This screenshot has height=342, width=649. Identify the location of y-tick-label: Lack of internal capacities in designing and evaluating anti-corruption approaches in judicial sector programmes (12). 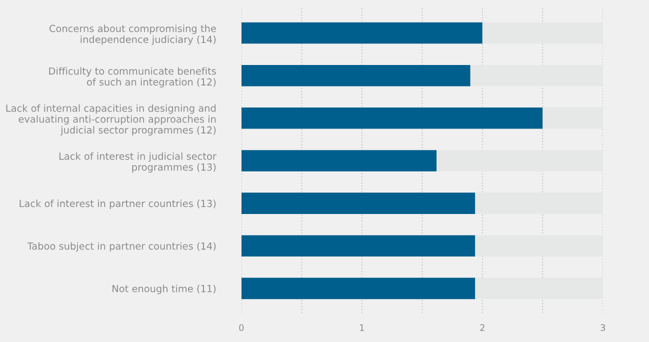
(111, 120).